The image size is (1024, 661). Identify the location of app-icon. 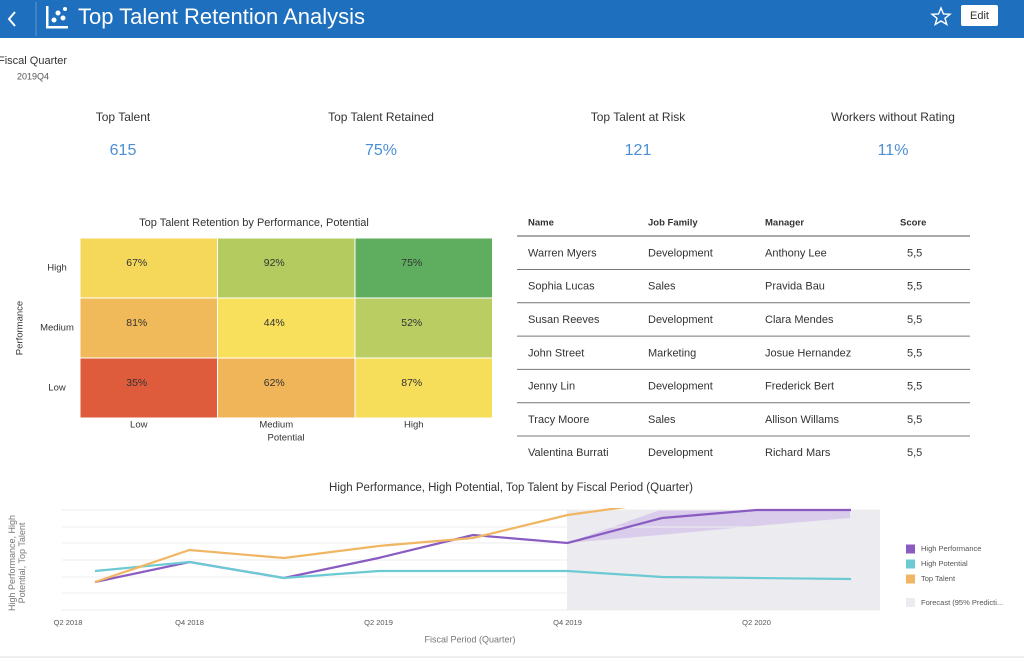
(57, 17).